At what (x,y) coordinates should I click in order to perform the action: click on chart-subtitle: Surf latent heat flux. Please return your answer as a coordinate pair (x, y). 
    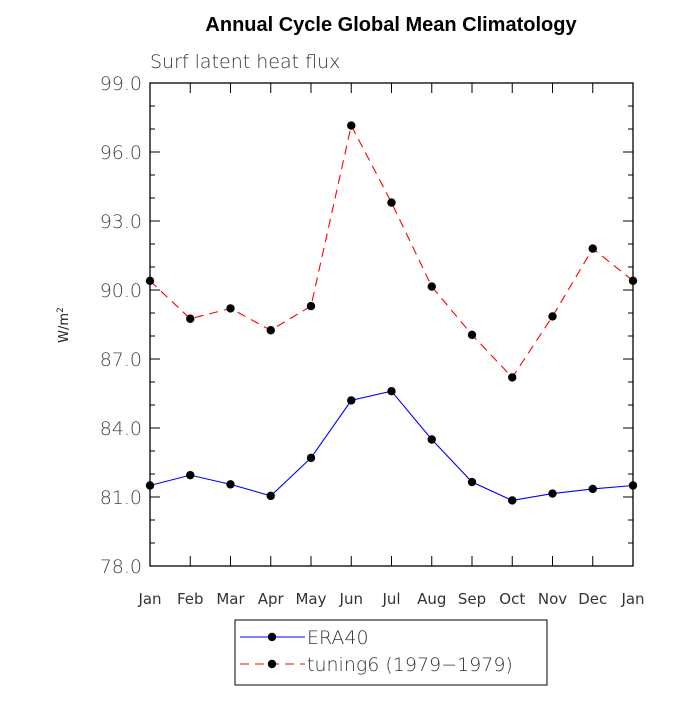
    Looking at the image, I should click on (245, 62).